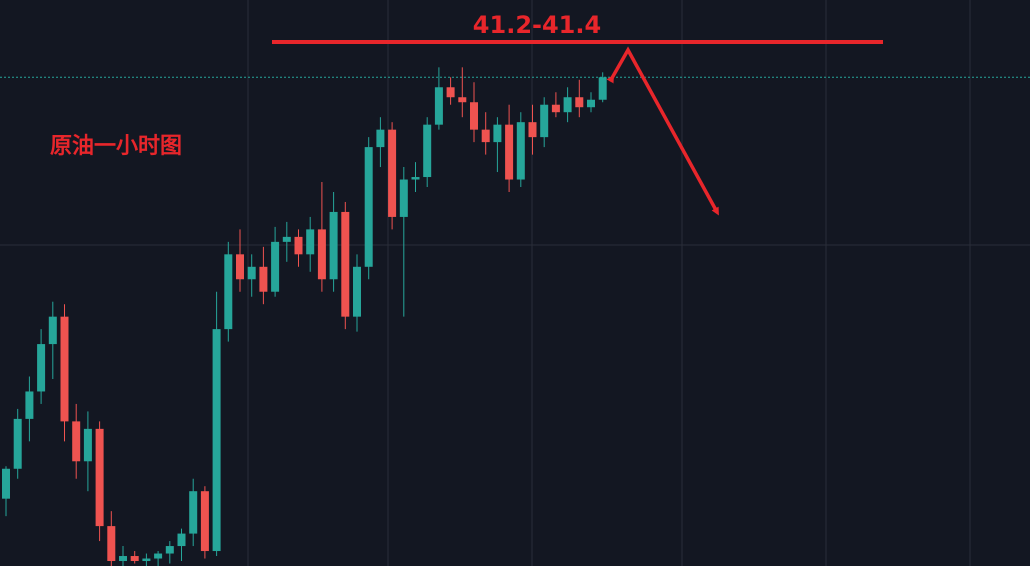 The width and height of the screenshot is (1030, 566). I want to click on arrow, so click(662, 131).